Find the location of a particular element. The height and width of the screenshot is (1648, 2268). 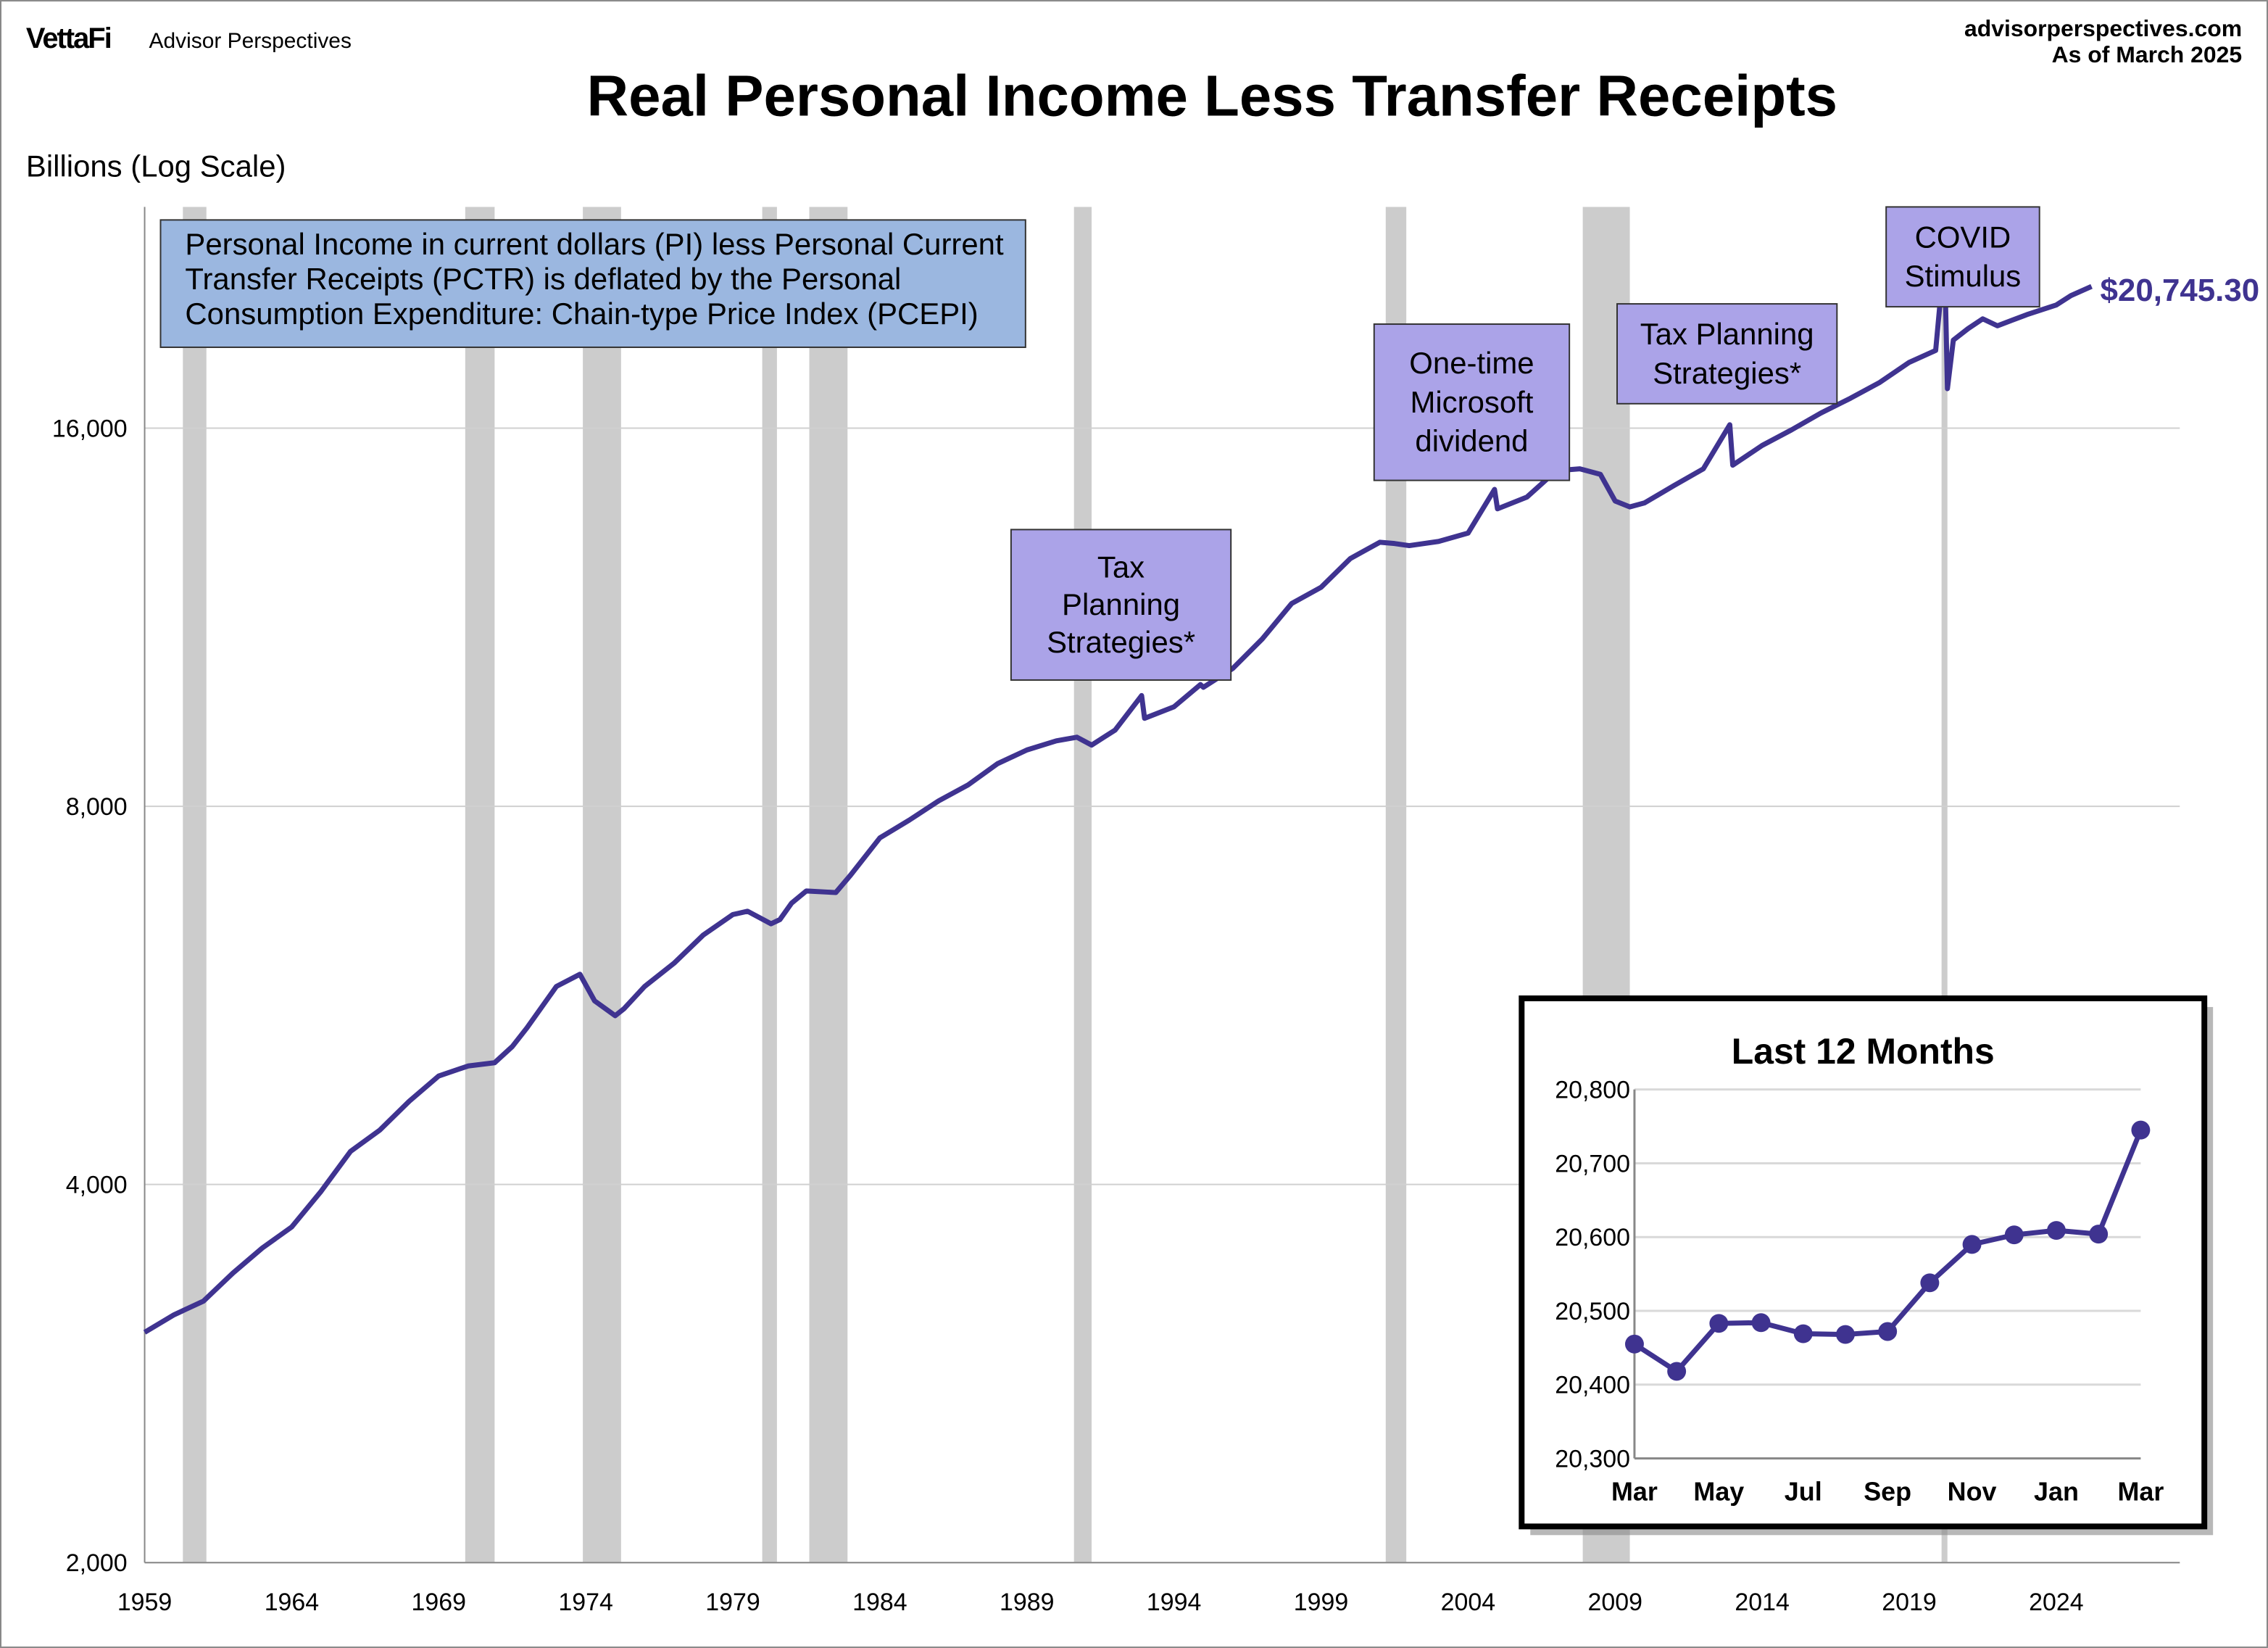

x-tick-label: 2009 is located at coordinates (1615, 1602).